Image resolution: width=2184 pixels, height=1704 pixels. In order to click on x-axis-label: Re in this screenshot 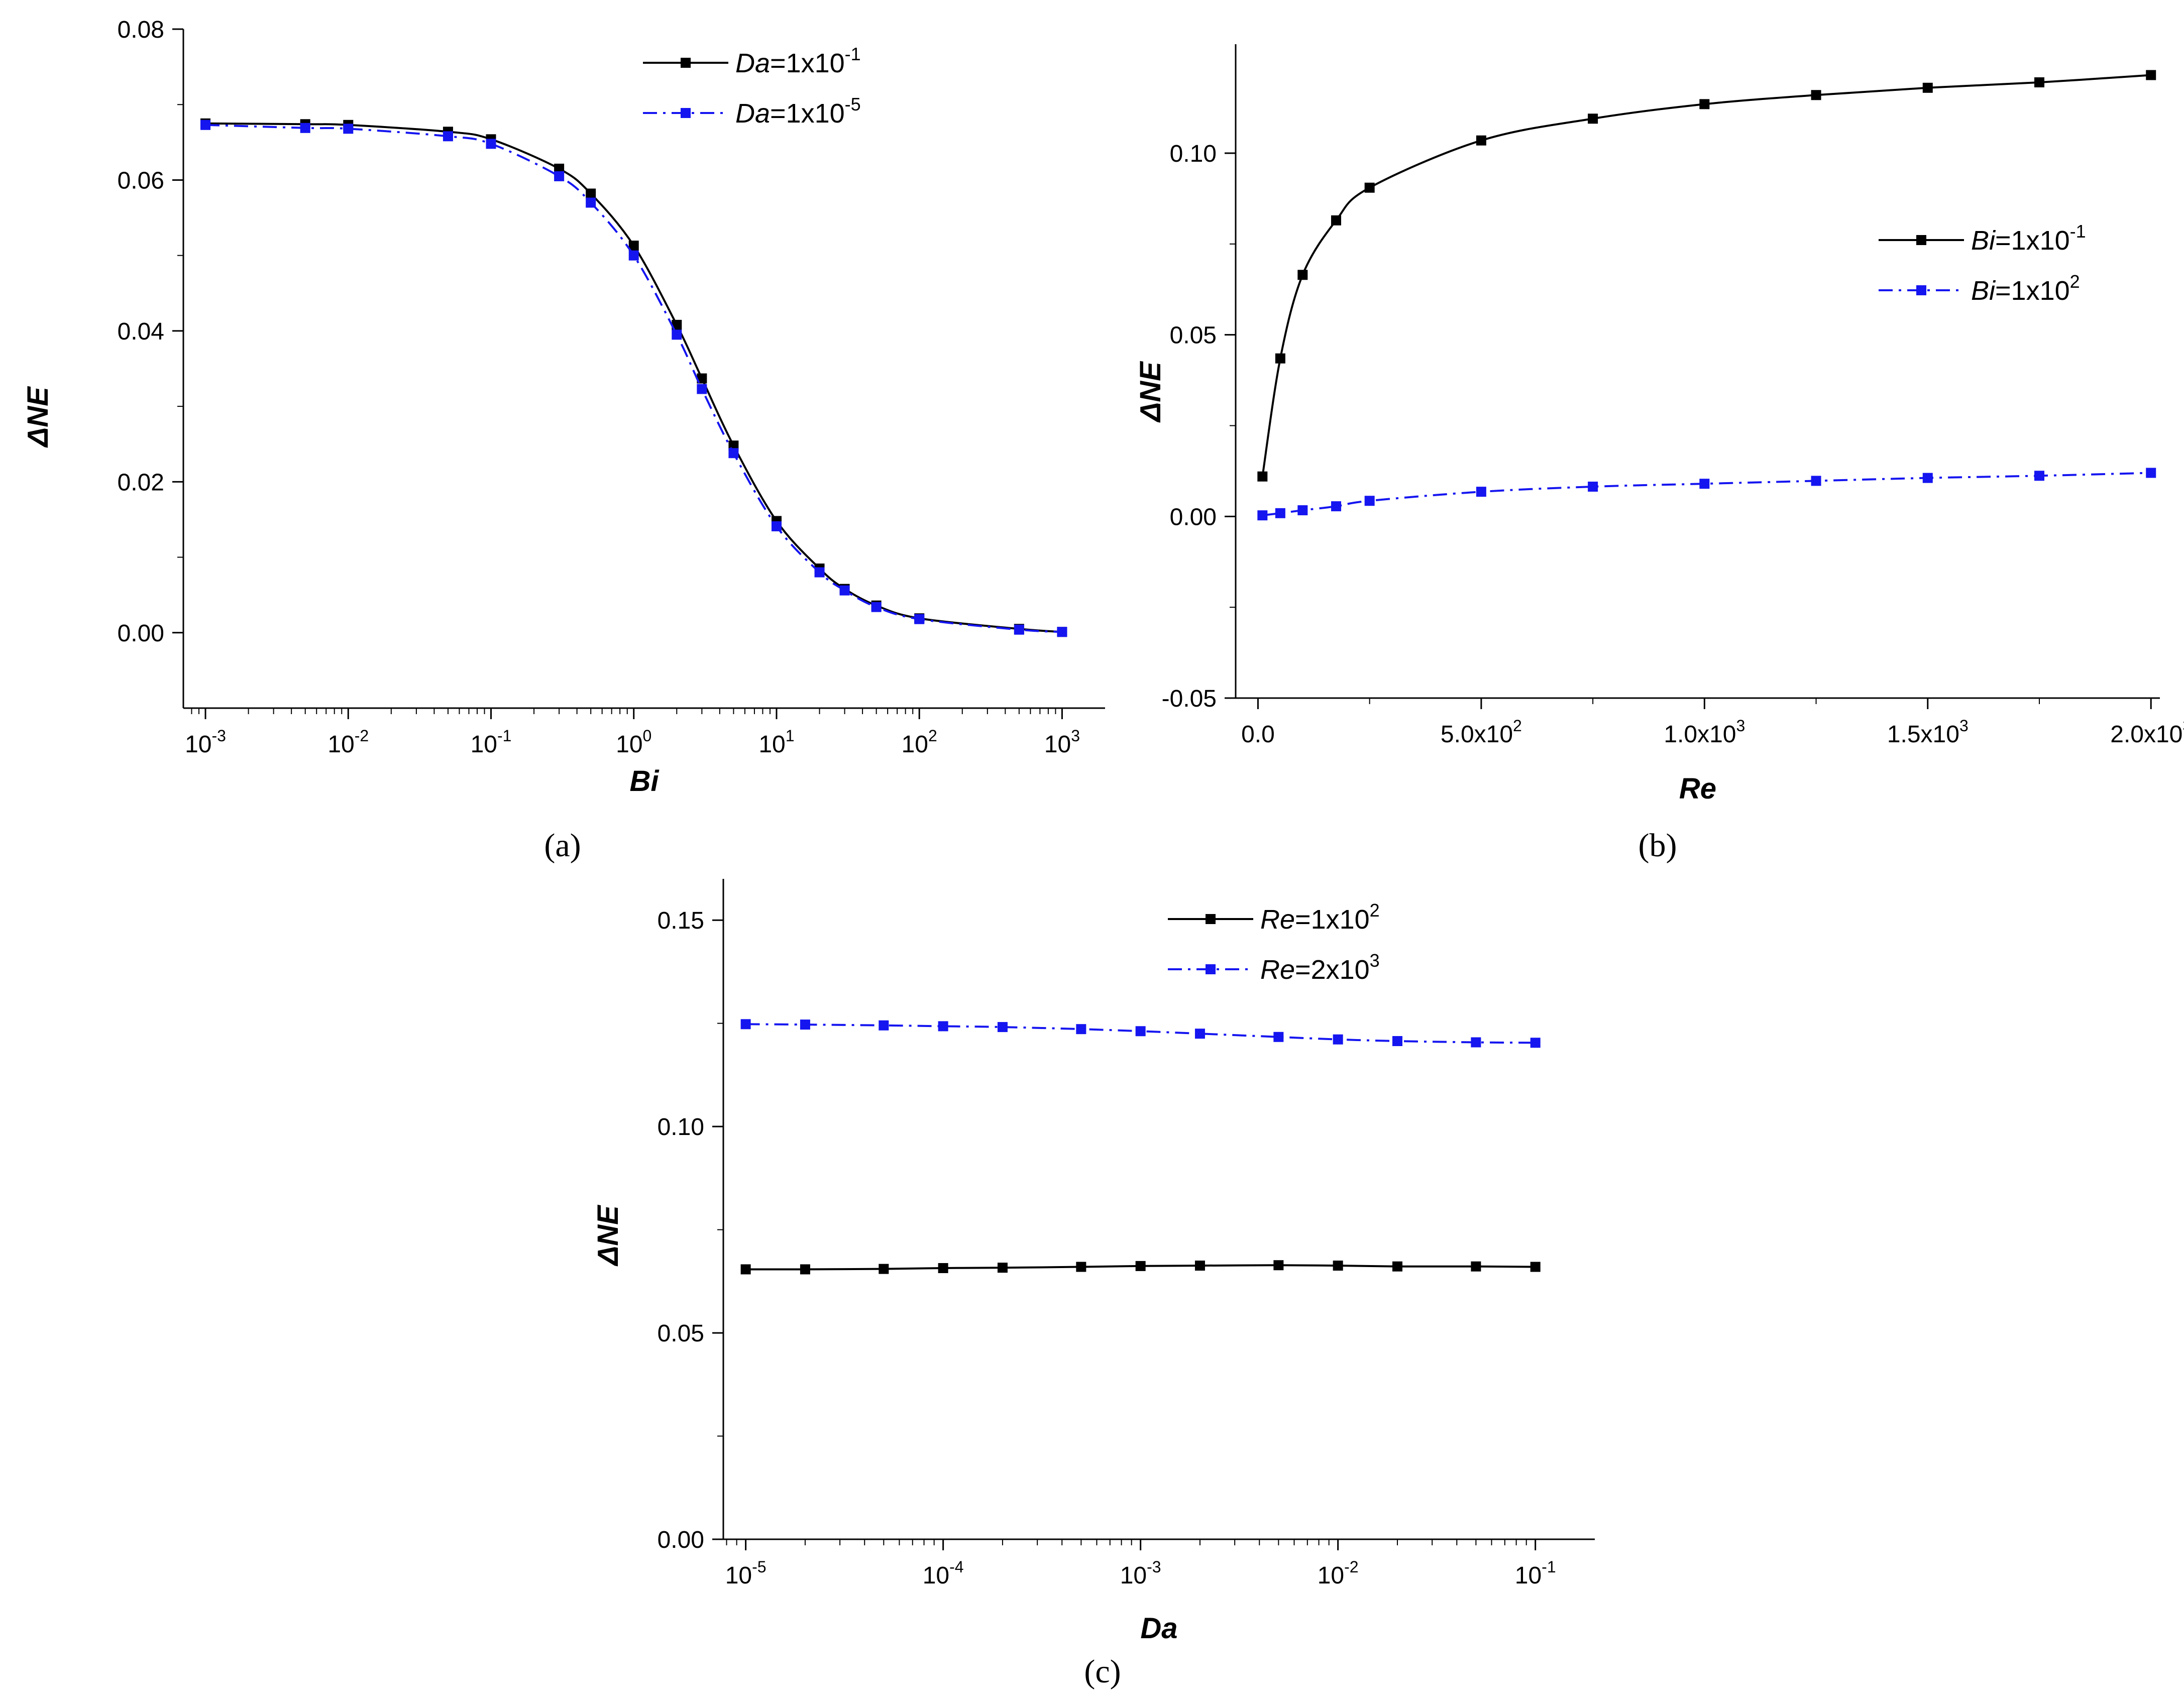, I will do `click(1697, 788)`.